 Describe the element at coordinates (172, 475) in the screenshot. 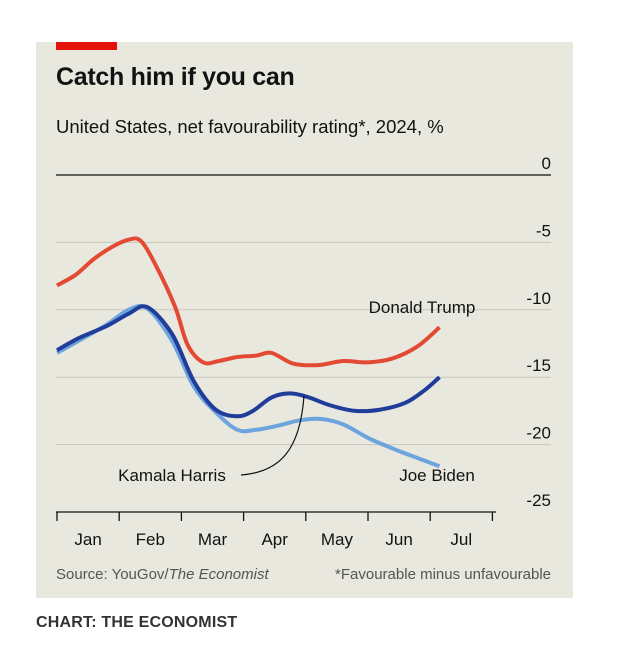

I see `harris-label: Kamala Harris` at that location.